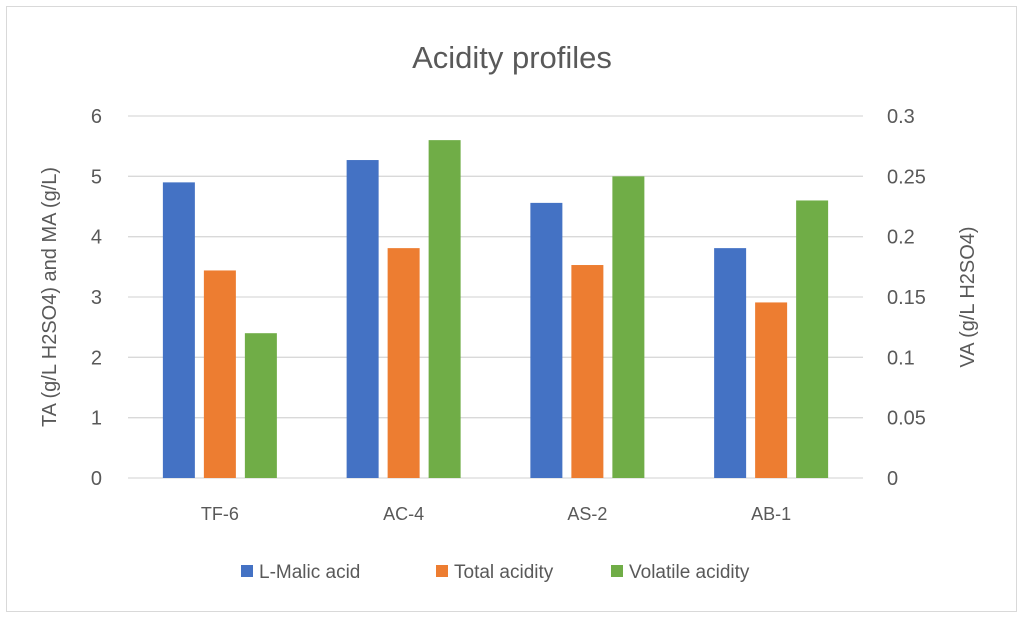 This screenshot has width=1024, height=623. Describe the element at coordinates (96, 358) in the screenshot. I see `y-tick-label: 2` at that location.